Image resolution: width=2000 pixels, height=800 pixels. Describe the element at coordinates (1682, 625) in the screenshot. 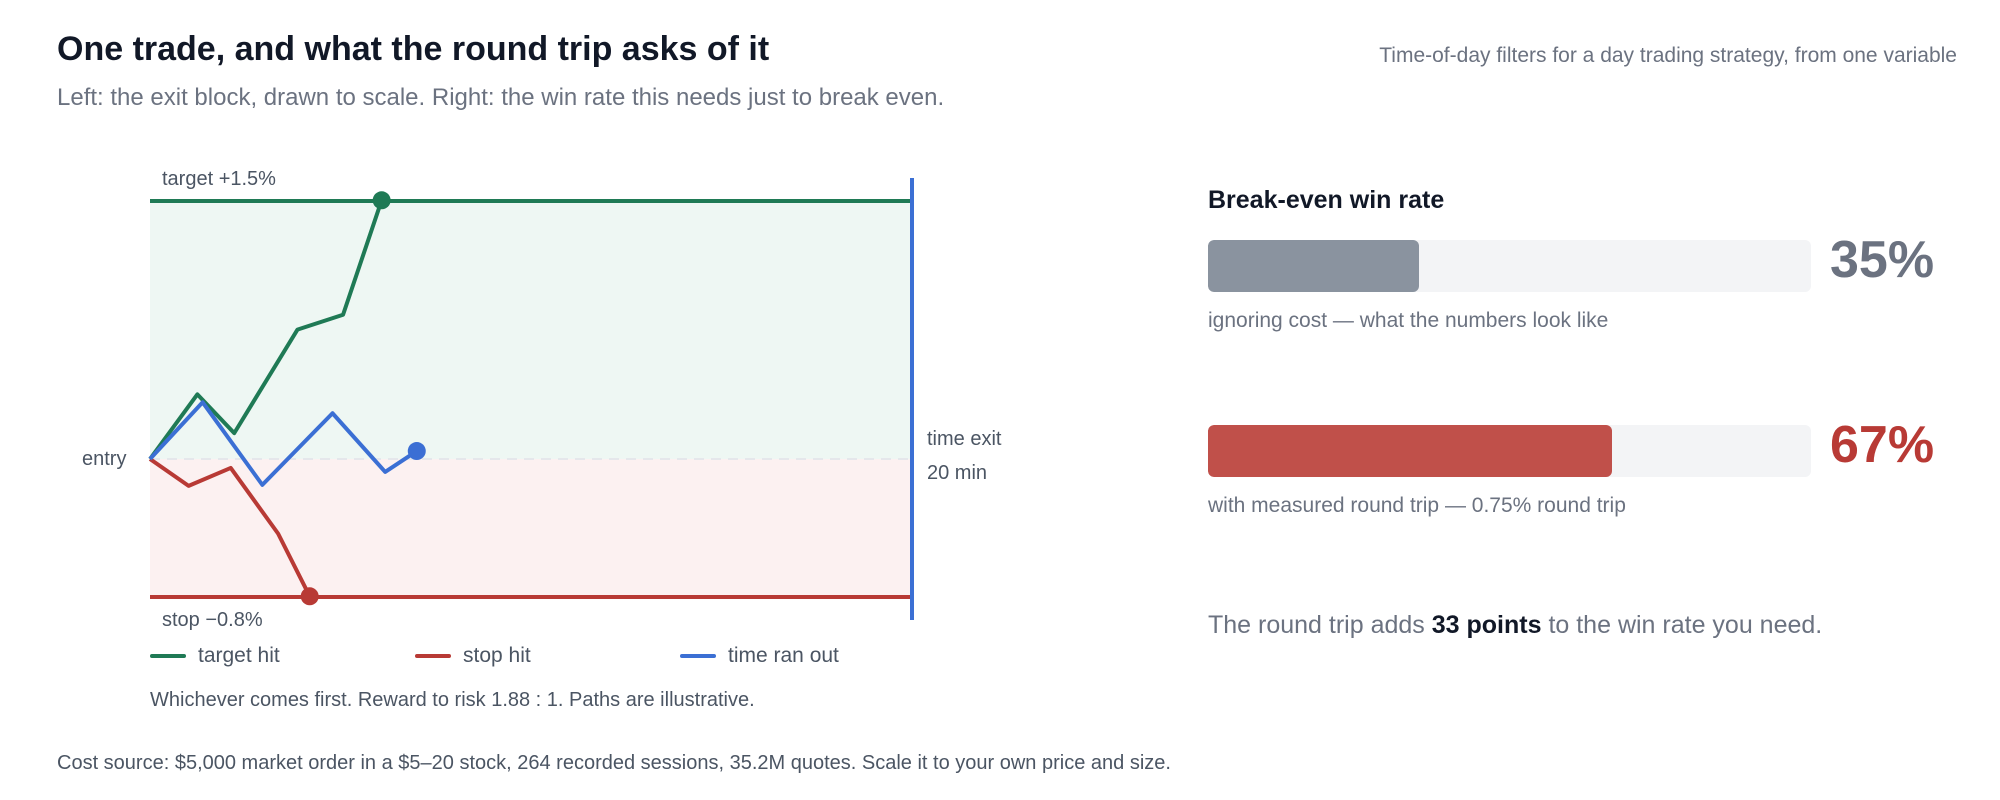

I see `summary-post: to the win rate you need.` at that location.